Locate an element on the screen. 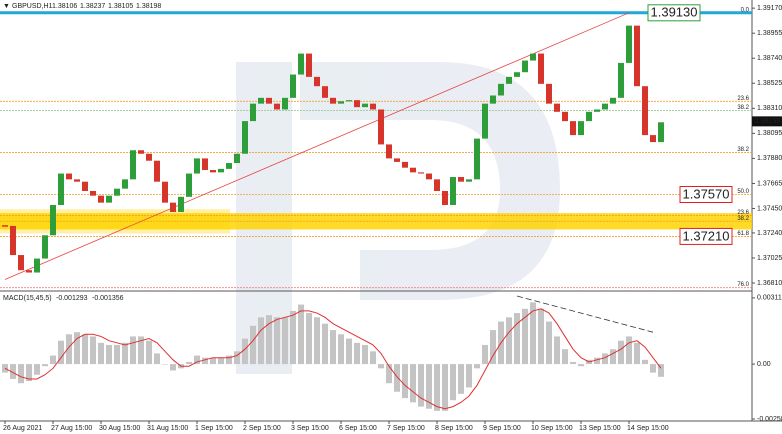 The width and height of the screenshot is (782, 434). x-tick-label: 27 Aug 15:00 is located at coordinates (71, 428).